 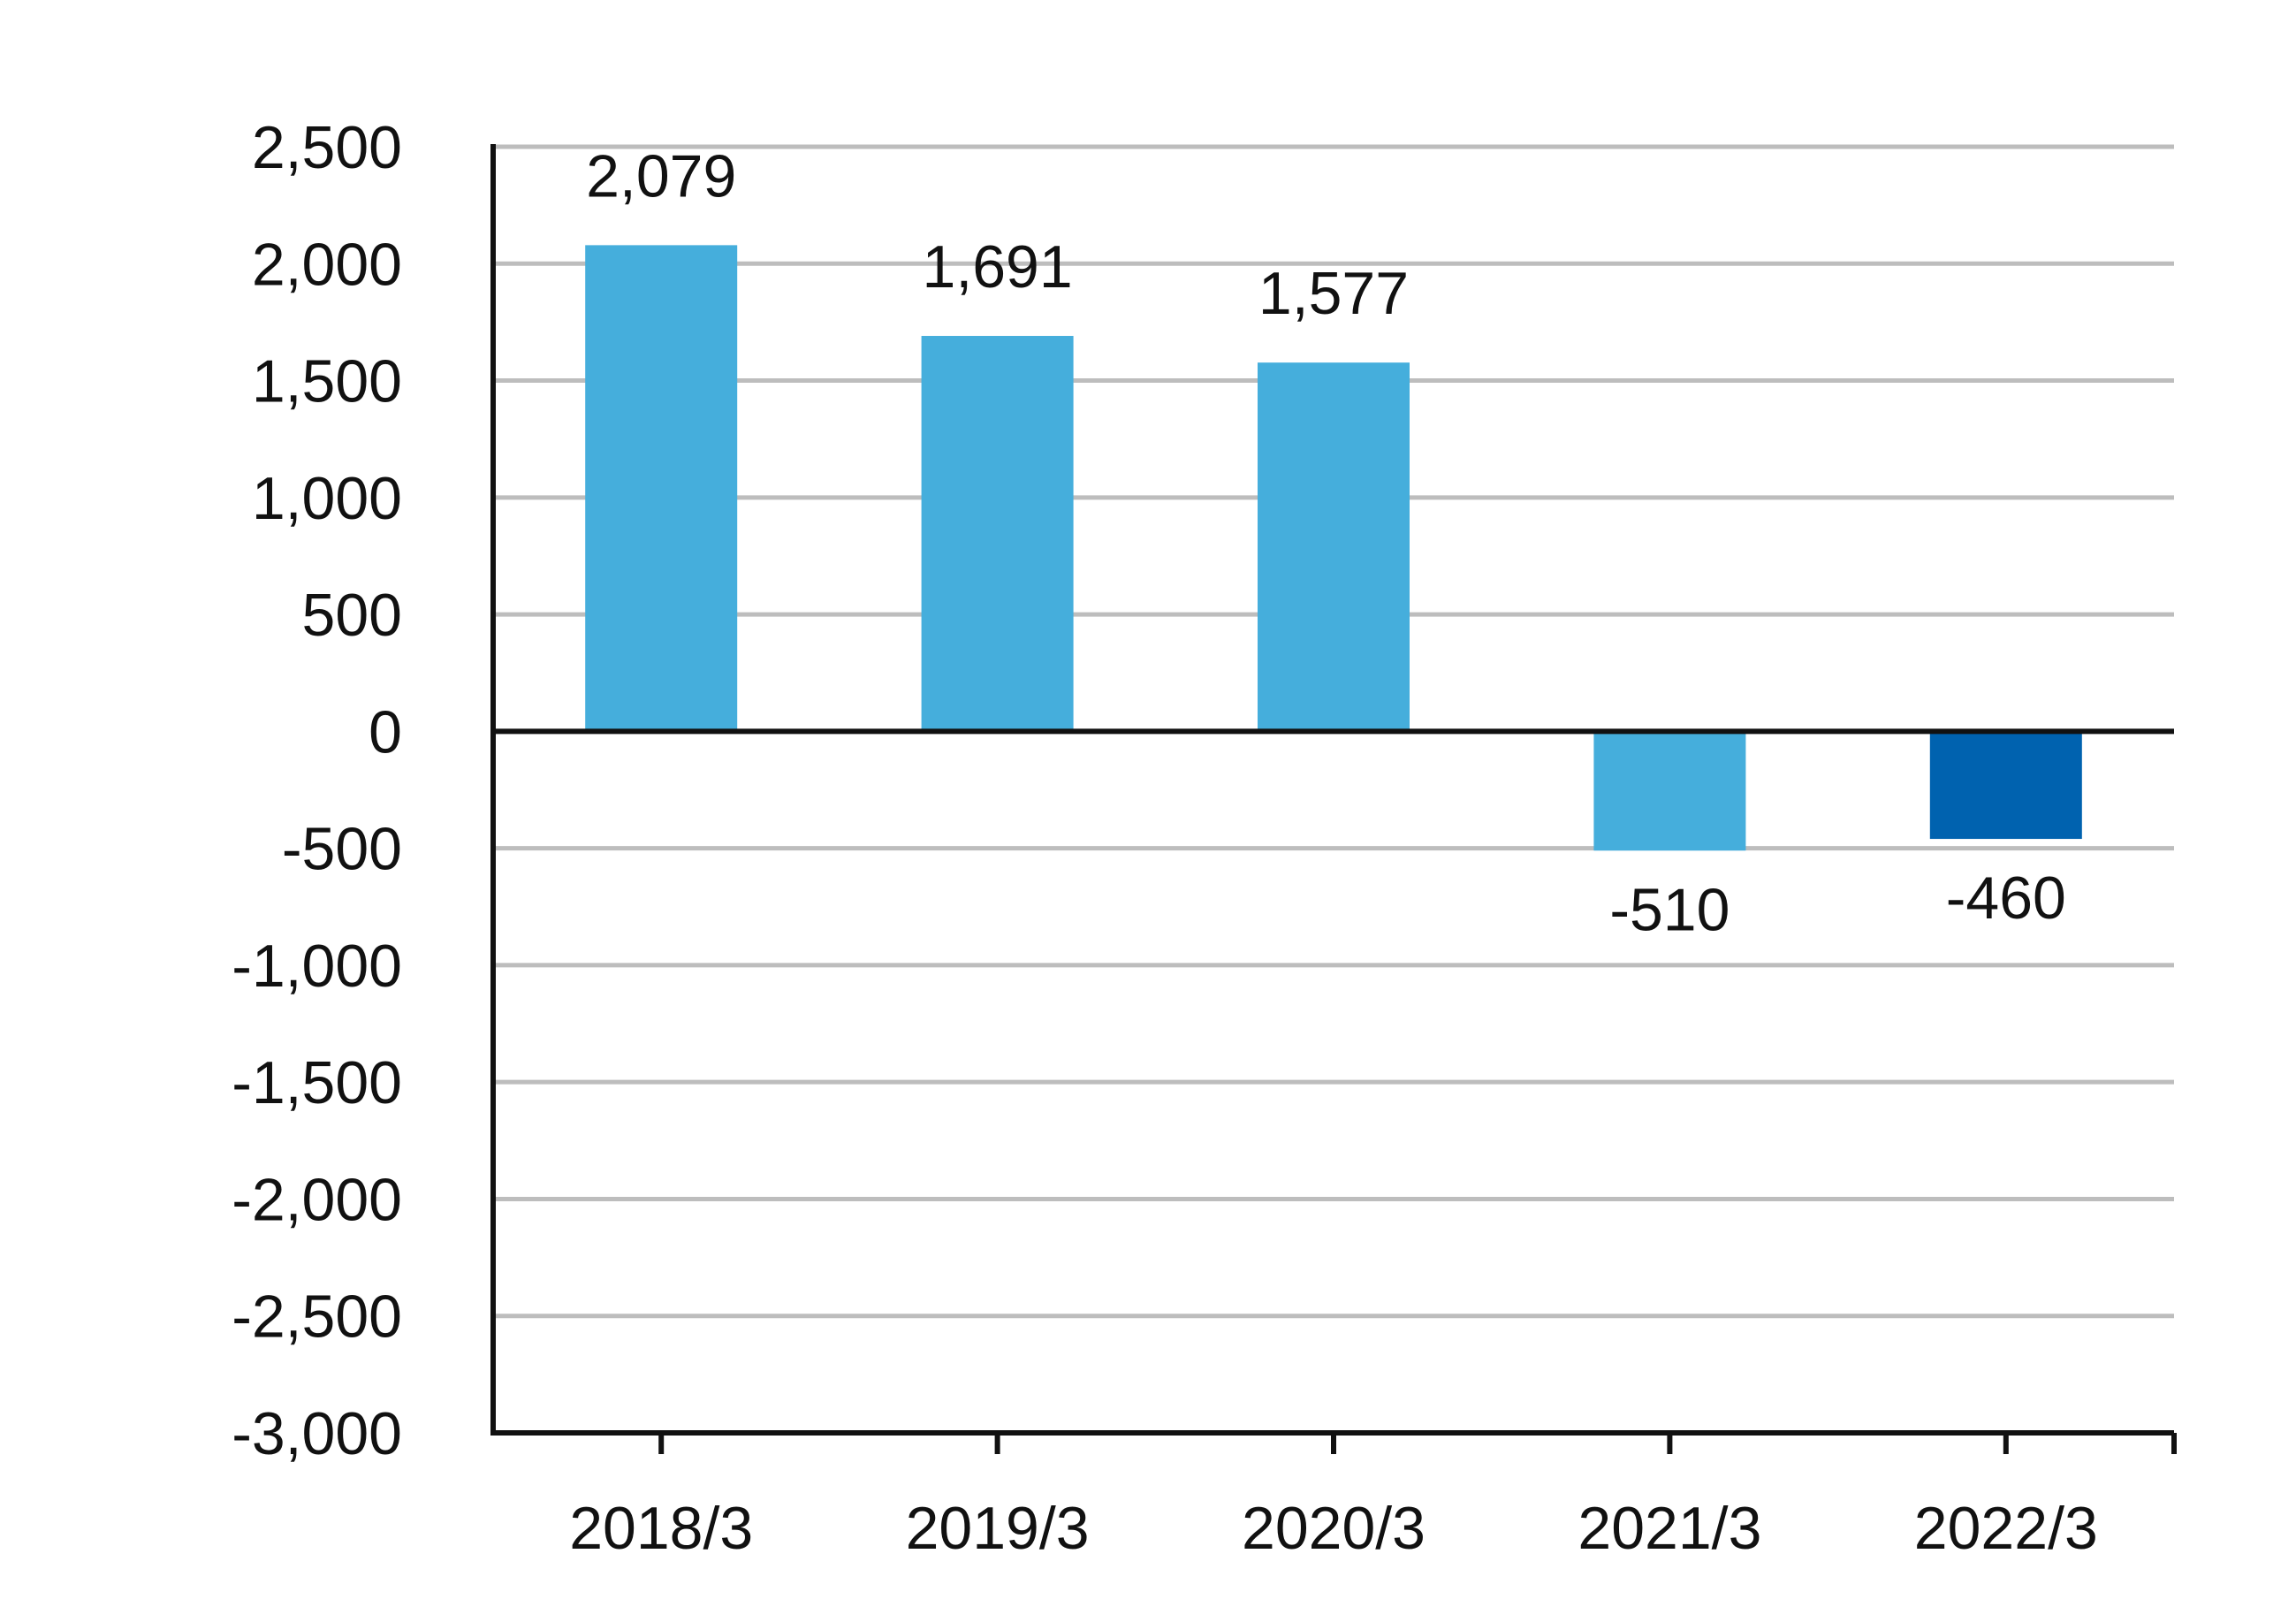 What do you see at coordinates (317, 1199) in the screenshot?
I see `y-tick-label: -2,000` at bounding box center [317, 1199].